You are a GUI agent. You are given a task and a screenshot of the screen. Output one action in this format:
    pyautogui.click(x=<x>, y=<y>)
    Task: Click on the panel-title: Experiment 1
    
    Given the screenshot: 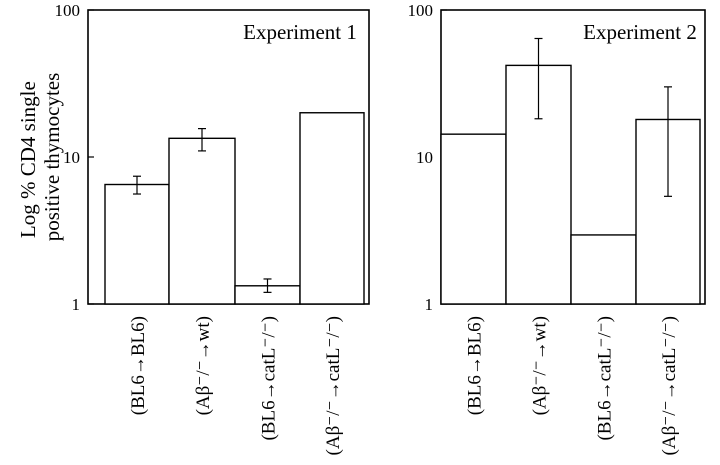 What is the action you would take?
    pyautogui.click(x=300, y=32)
    